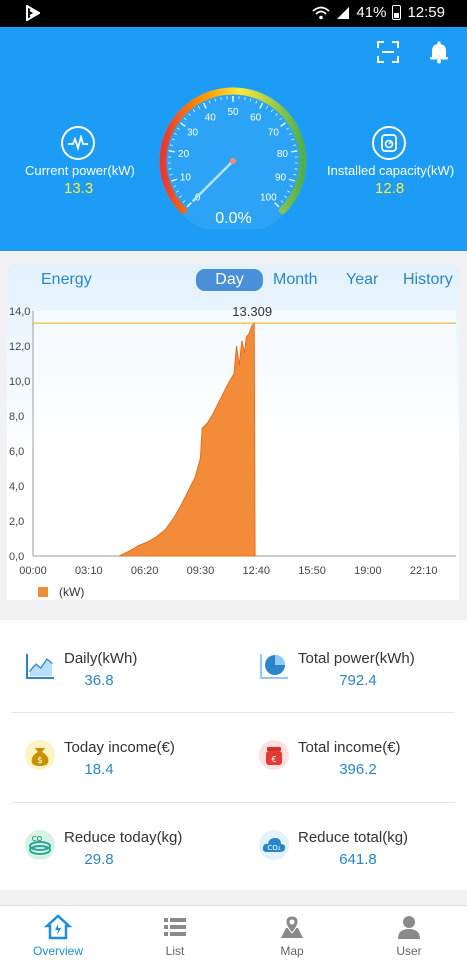 The width and height of the screenshot is (467, 960). What do you see at coordinates (16, 487) in the screenshot?
I see `y-tick-label: 4,0` at bounding box center [16, 487].